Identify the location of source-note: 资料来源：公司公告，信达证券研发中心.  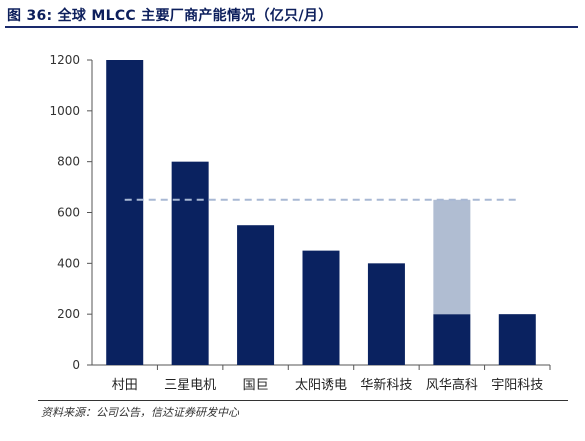
(140, 412).